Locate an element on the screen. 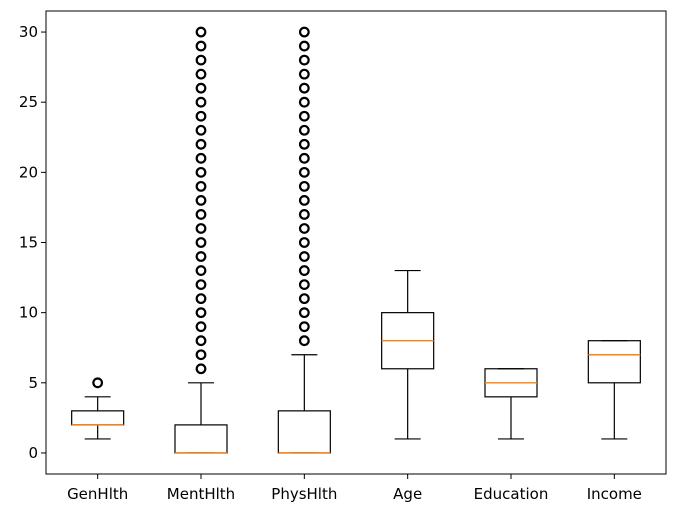 The height and width of the screenshot is (512, 674). x-tick-label: Income is located at coordinates (614, 494).